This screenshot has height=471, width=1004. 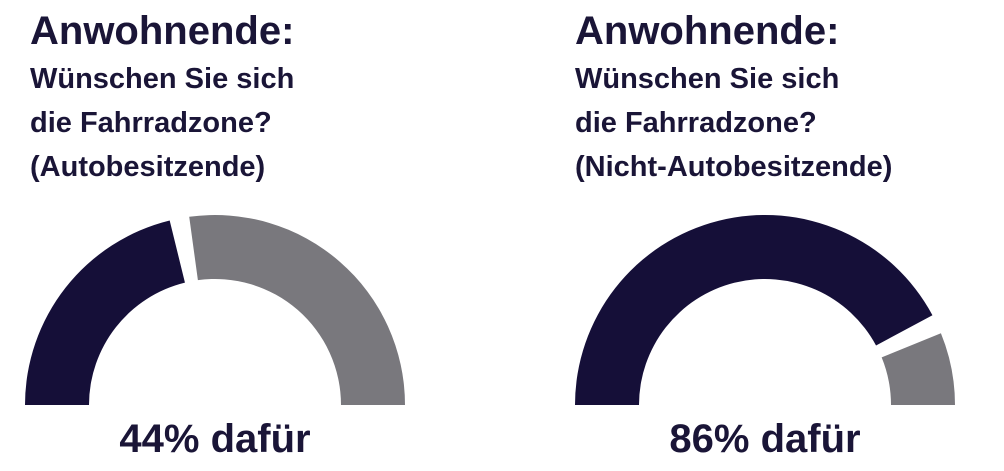 What do you see at coordinates (764, 439) in the screenshot?
I see `center-label: 86% dafür` at bounding box center [764, 439].